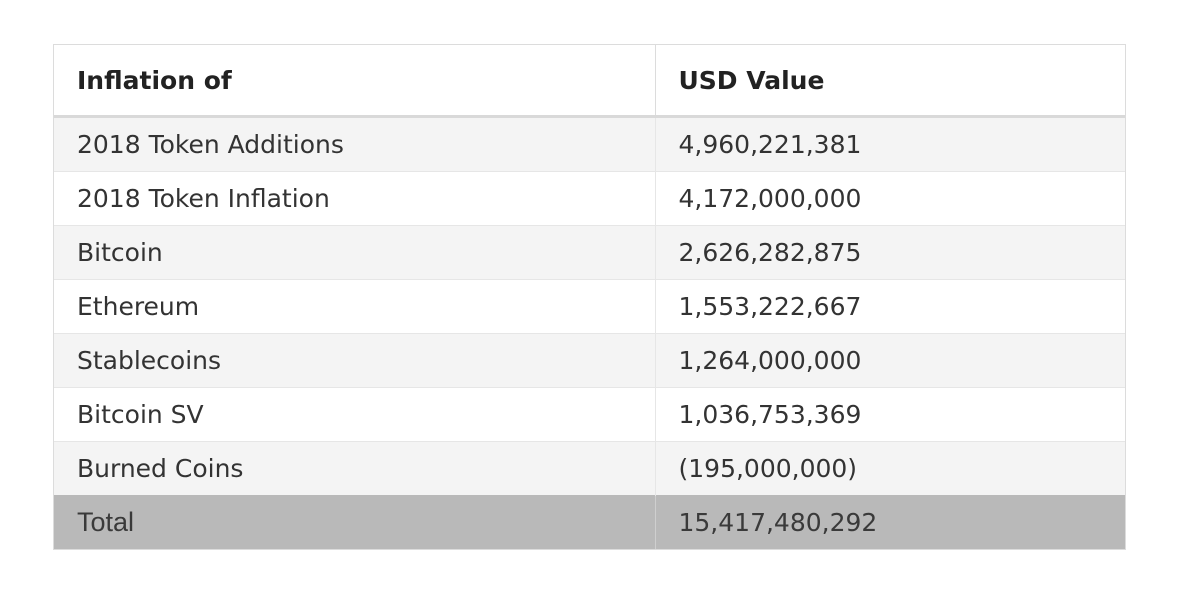 This screenshot has height=600, width=1177. I want to click on row-value: 1,036,753,369, so click(889, 414).